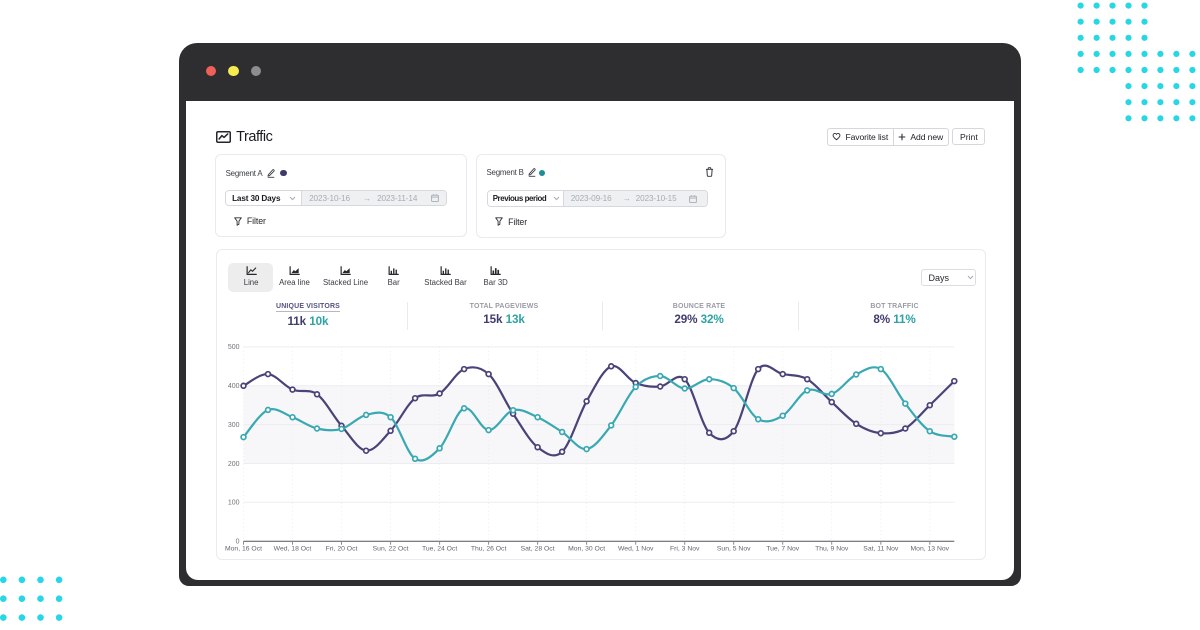 This screenshot has width=1200, height=630. I want to click on svg-text: Sat, 11 Nov, so click(881, 549).